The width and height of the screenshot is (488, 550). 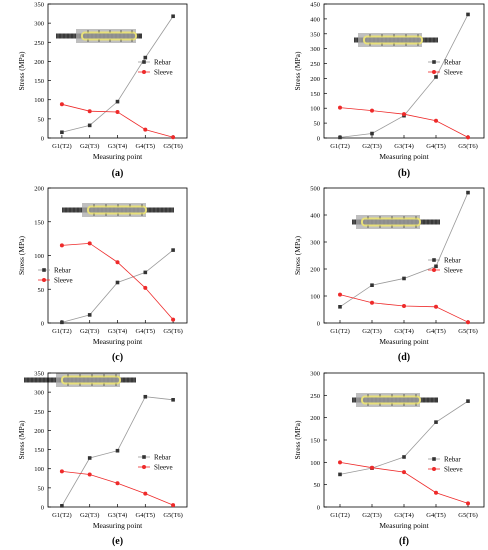 What do you see at coordinates (404, 250) in the screenshot?
I see `series-line-rebar` at bounding box center [404, 250].